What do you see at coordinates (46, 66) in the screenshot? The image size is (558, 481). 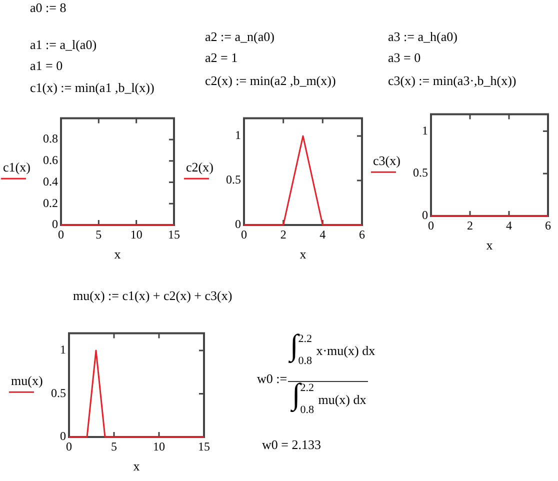 I see `text: a1 = 0` at bounding box center [46, 66].